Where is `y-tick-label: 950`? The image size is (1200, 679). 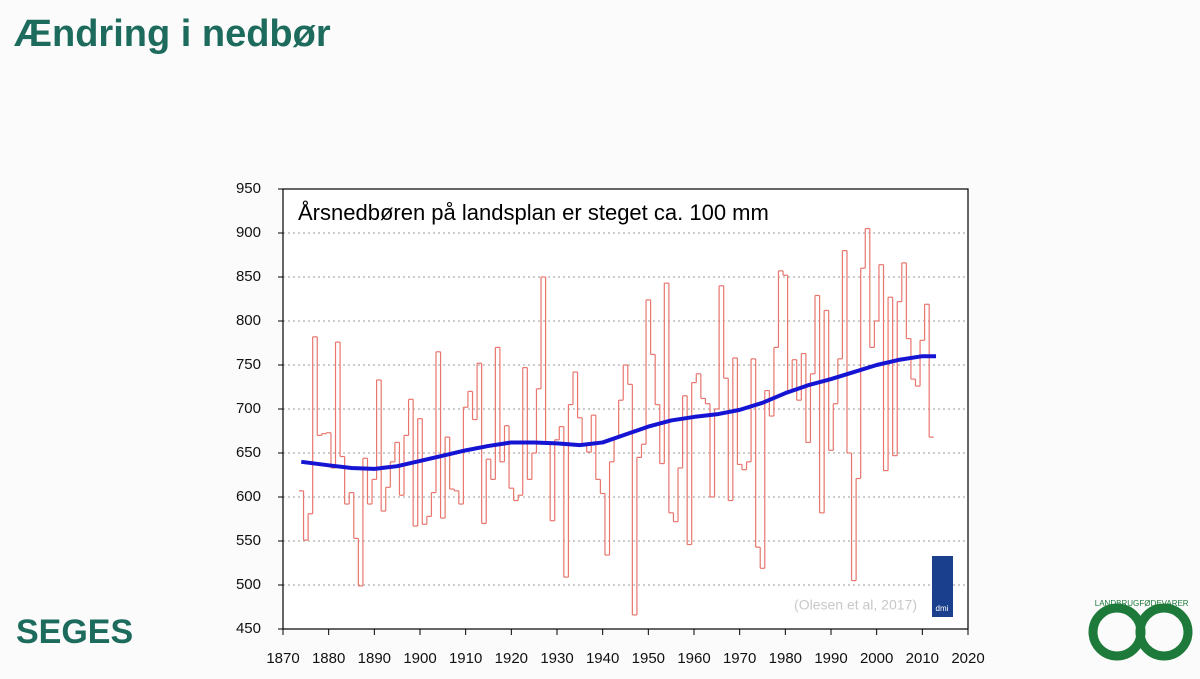
y-tick-label: 950 is located at coordinates (248, 188).